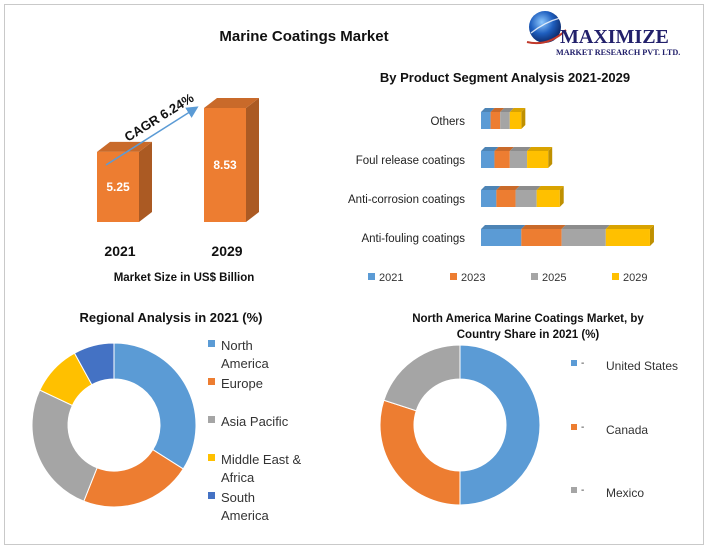  Describe the element at coordinates (550, 157) in the screenshot. I see `segment-bar-side-foul-release-coatings` at that location.